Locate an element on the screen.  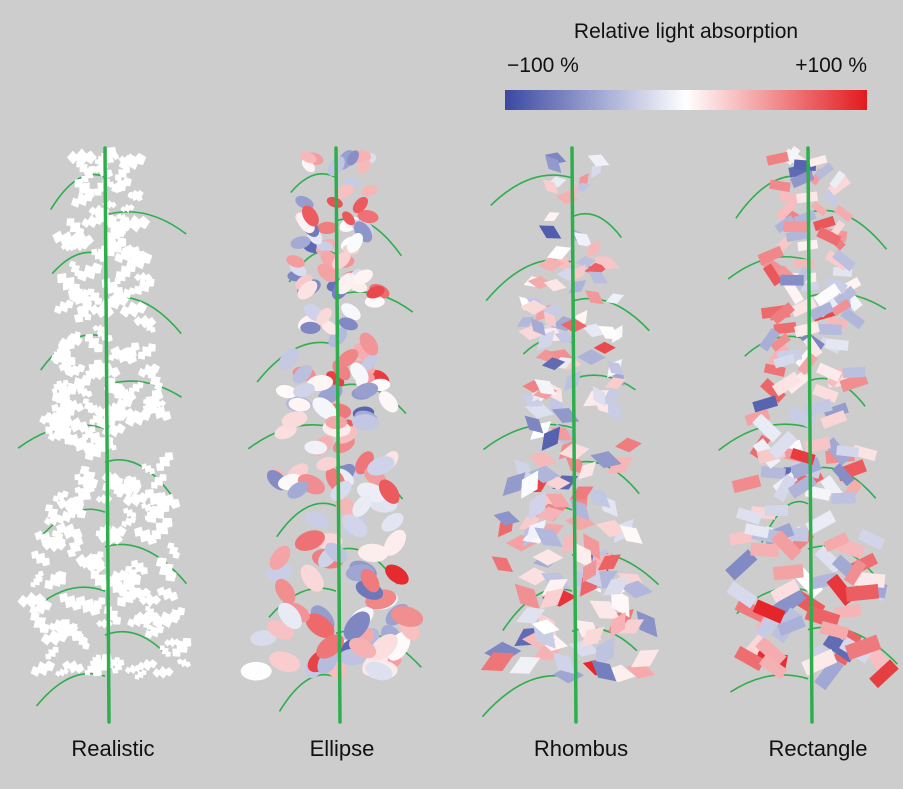
plant-realistic is located at coordinates (104, 435).